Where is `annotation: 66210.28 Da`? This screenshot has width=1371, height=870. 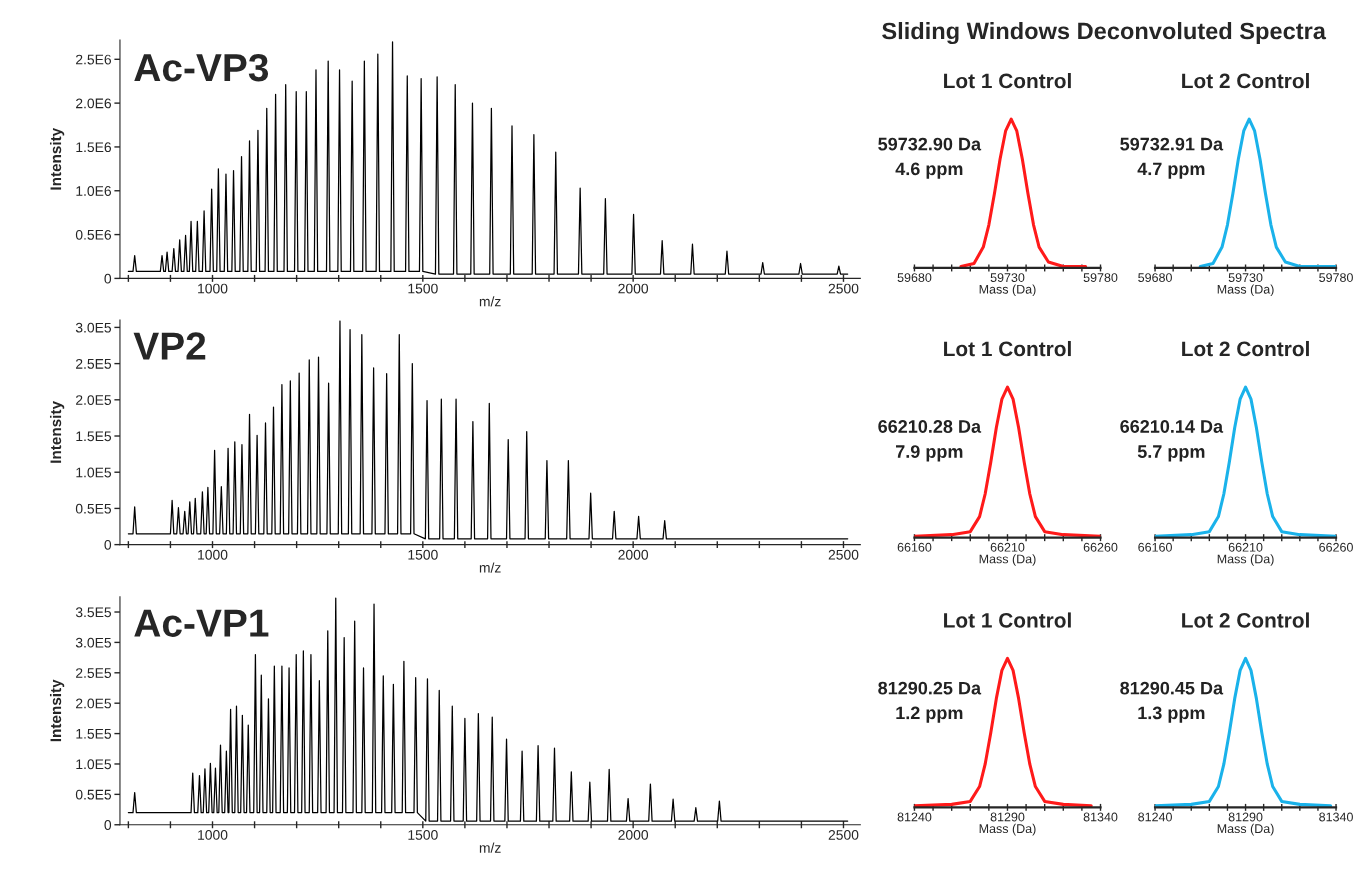
annotation: 66210.28 Da is located at coordinates (930, 426).